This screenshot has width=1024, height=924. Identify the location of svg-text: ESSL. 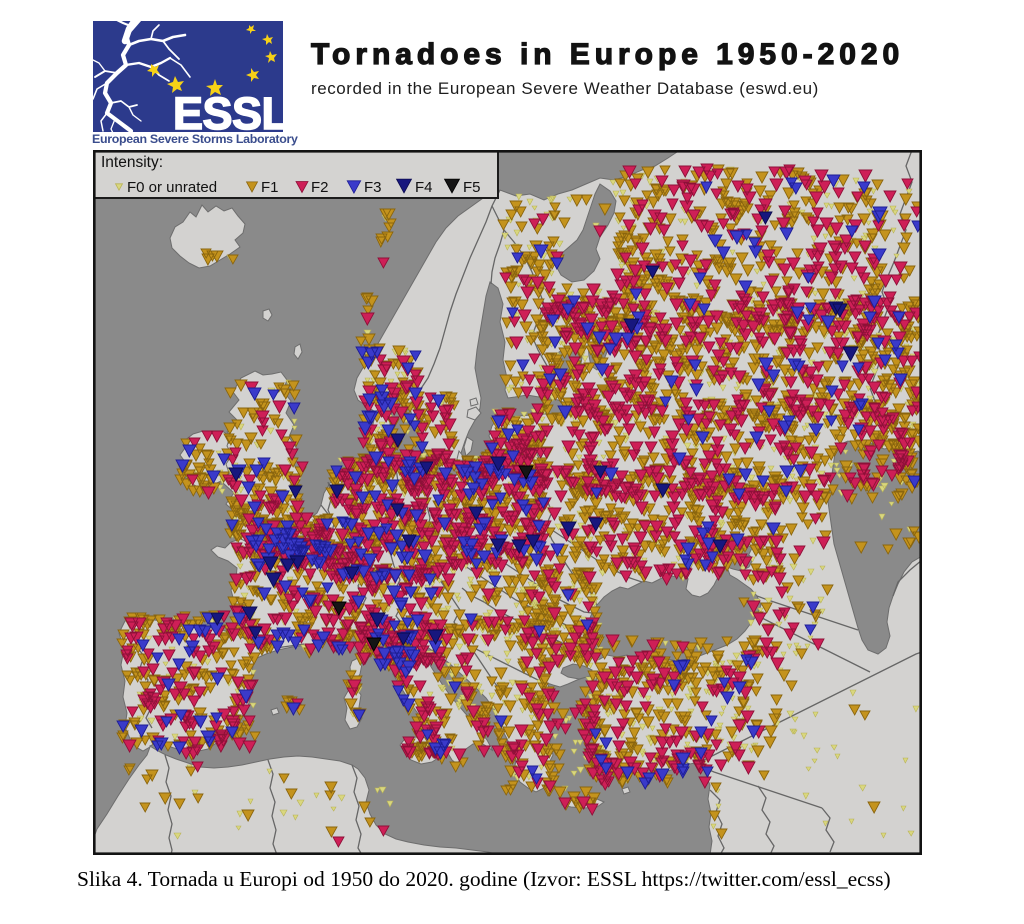
(228, 110).